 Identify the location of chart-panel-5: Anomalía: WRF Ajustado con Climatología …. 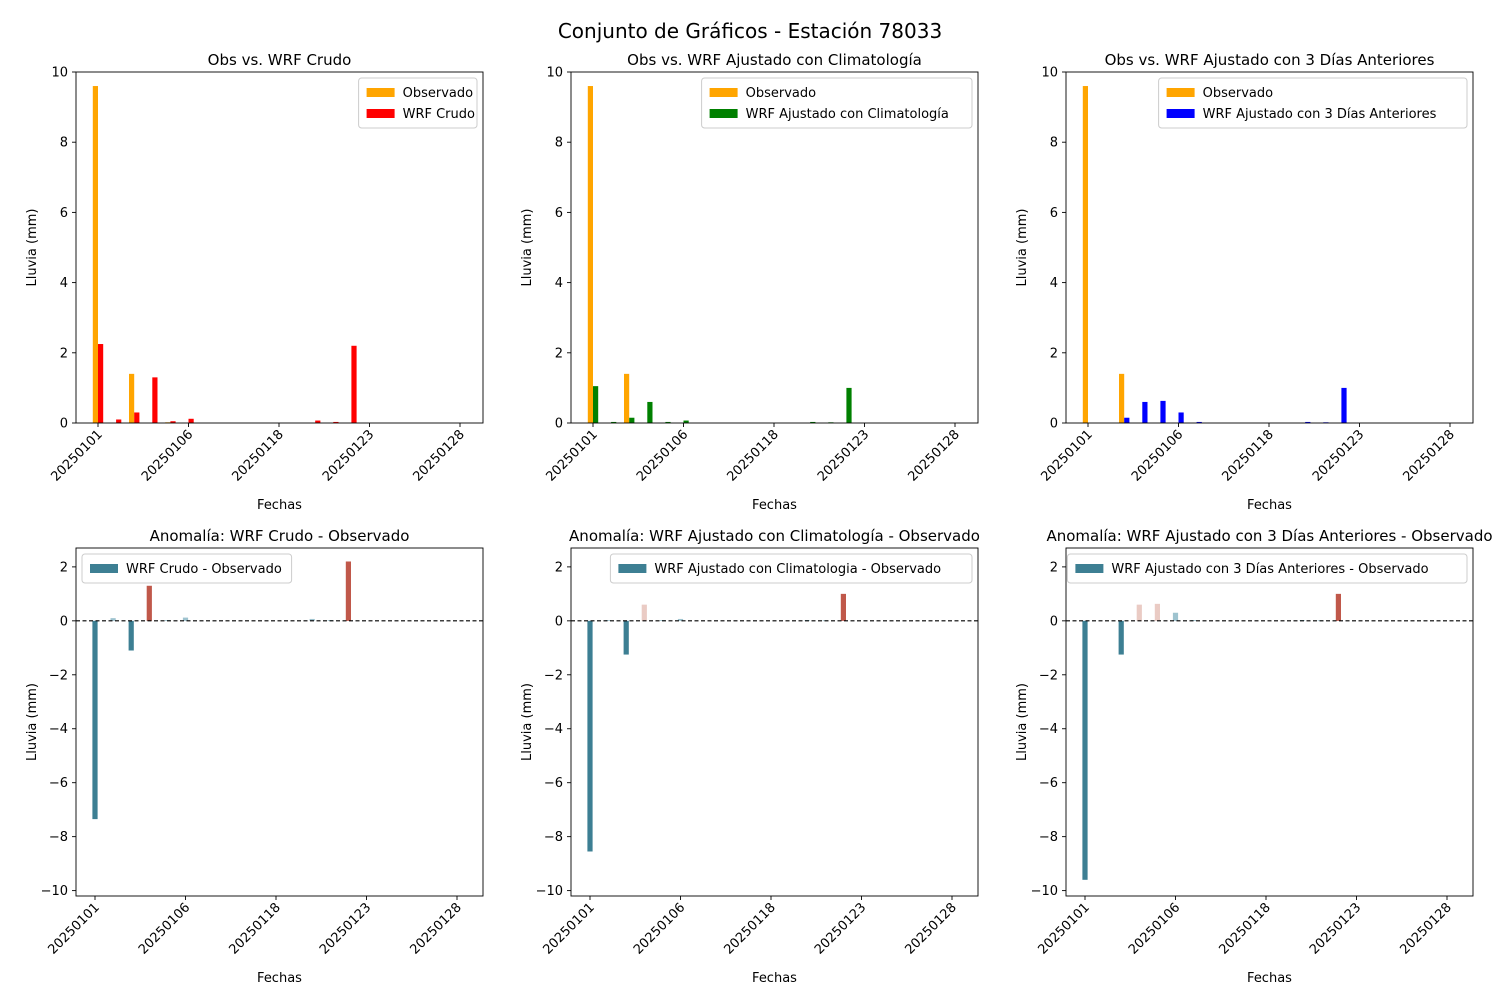
(750, 756).